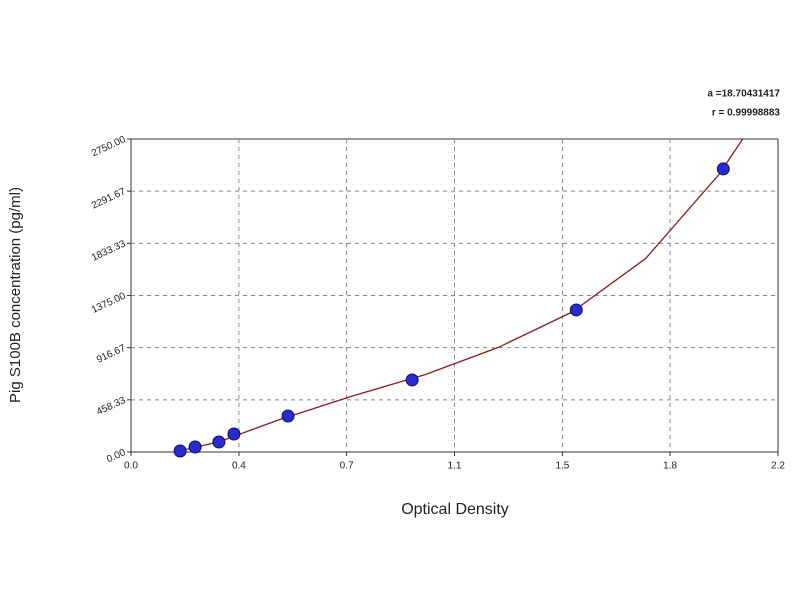 The height and width of the screenshot is (600, 800). I want to click on x-tick-label: 2.2, so click(778, 466).